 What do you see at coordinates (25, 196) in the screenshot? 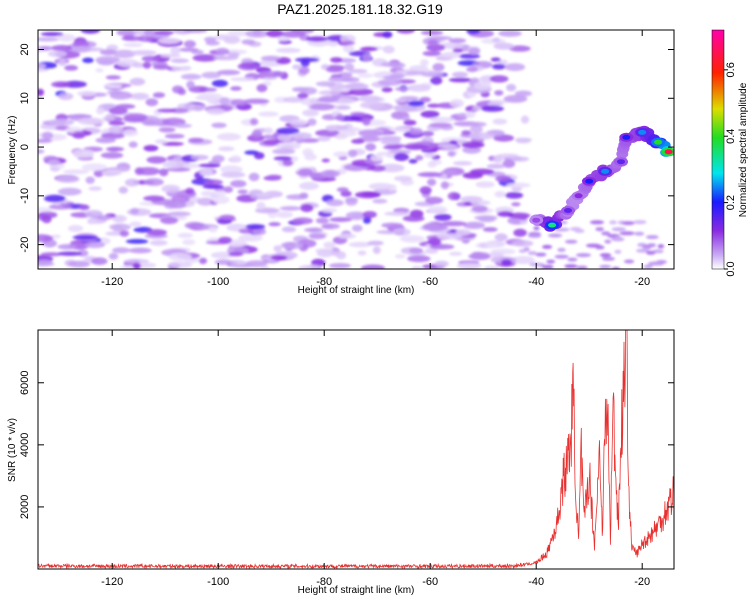
I see `y-tick-label: -10` at bounding box center [25, 196].